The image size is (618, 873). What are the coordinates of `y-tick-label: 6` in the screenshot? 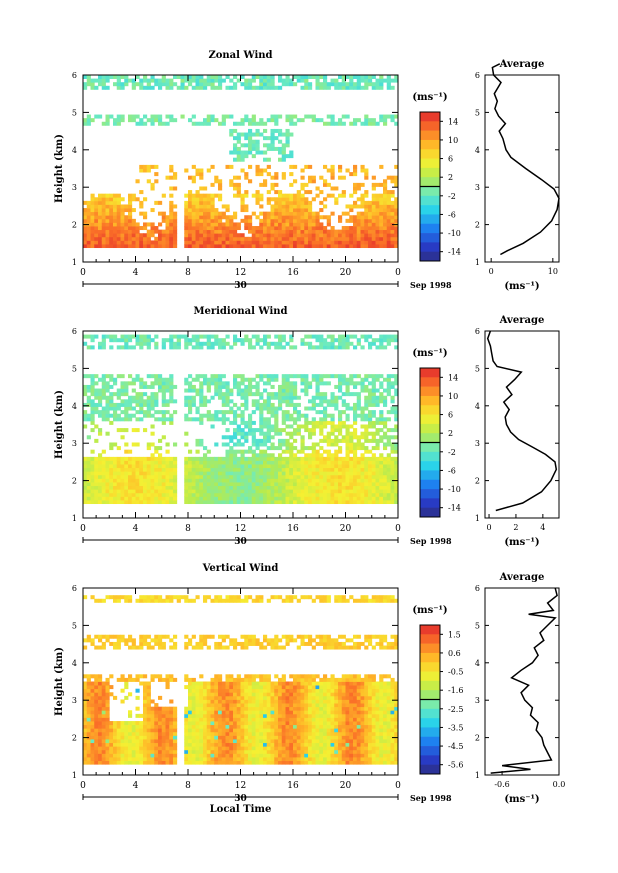 It's located at (74, 588).